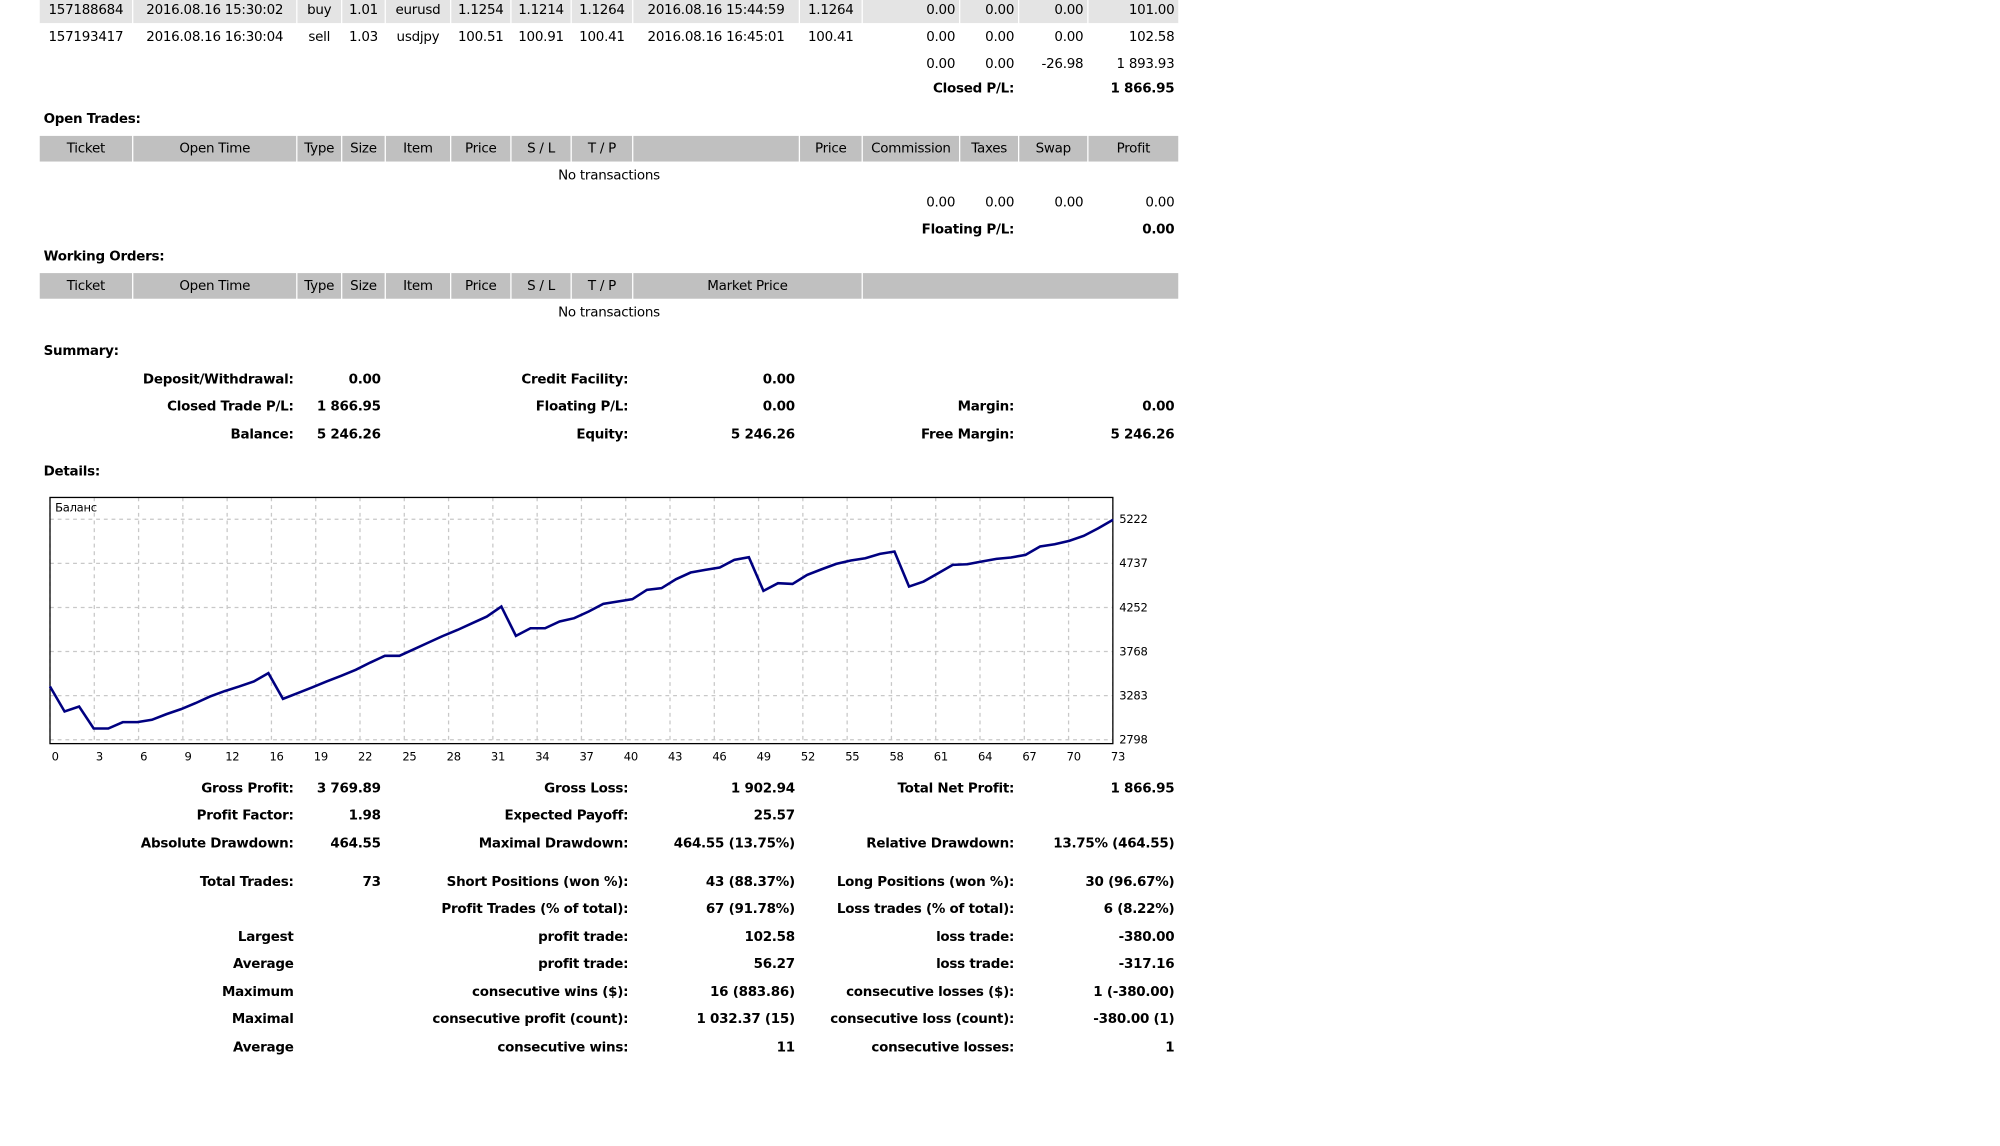 The width and height of the screenshot is (2000, 1146). What do you see at coordinates (922, 1019) in the screenshot?
I see `stat-label: consecutive loss (count):` at bounding box center [922, 1019].